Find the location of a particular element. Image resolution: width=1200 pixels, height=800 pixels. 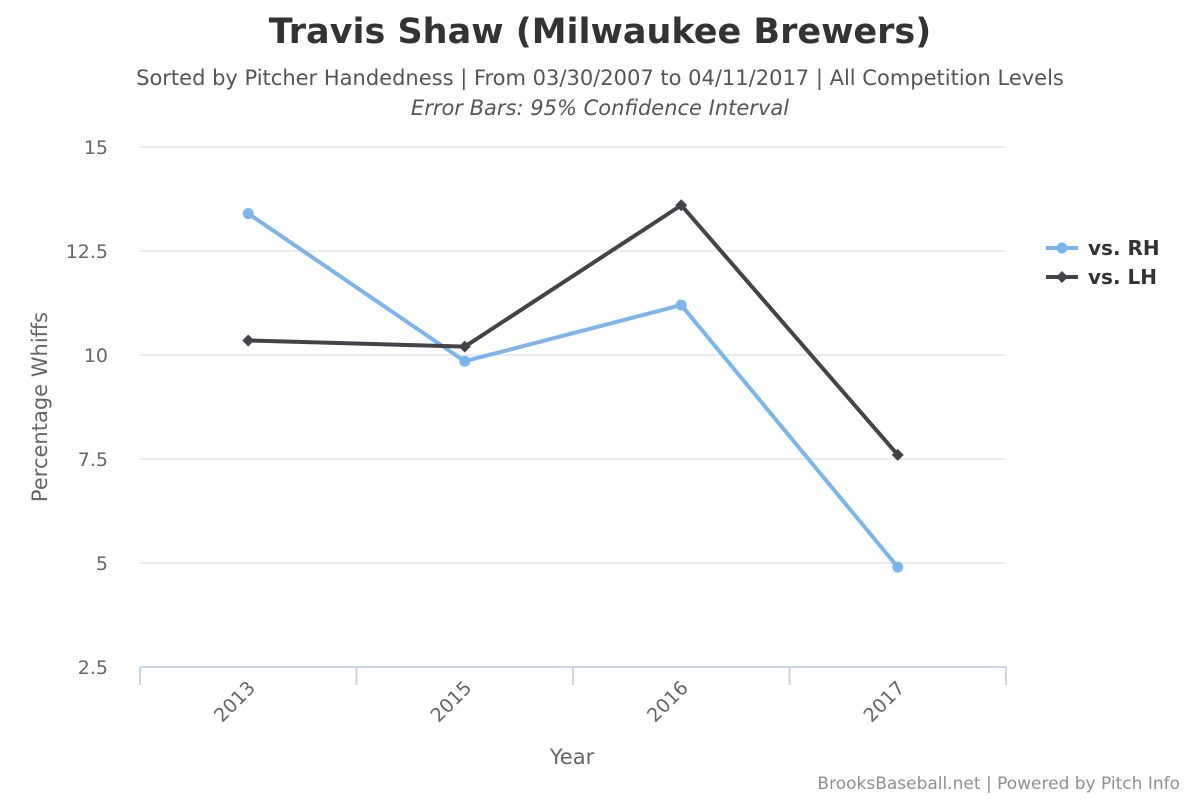

y-tick-label: 5 is located at coordinates (102, 564).